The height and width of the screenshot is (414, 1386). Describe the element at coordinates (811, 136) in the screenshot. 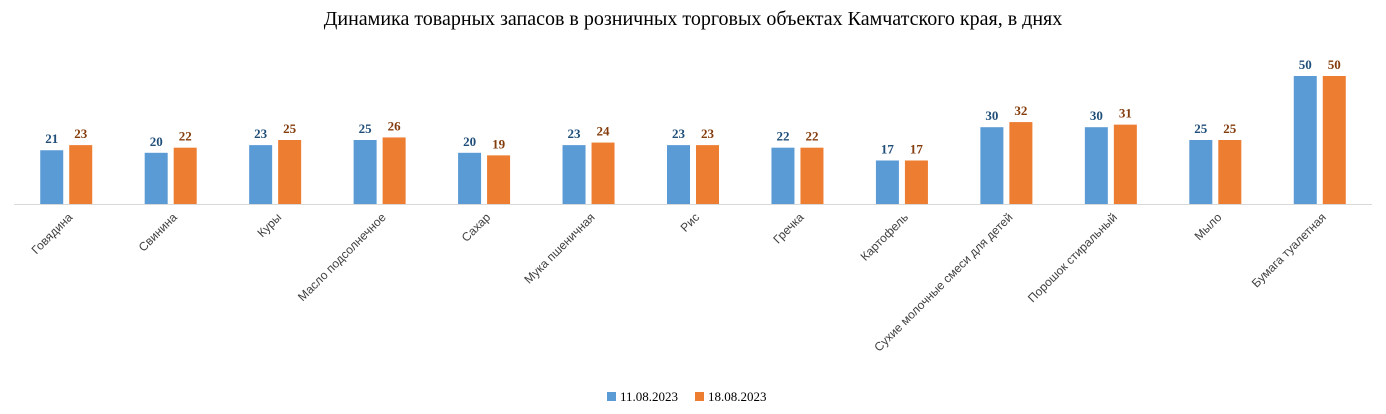

I see `value-label-s2-8: 22` at that location.